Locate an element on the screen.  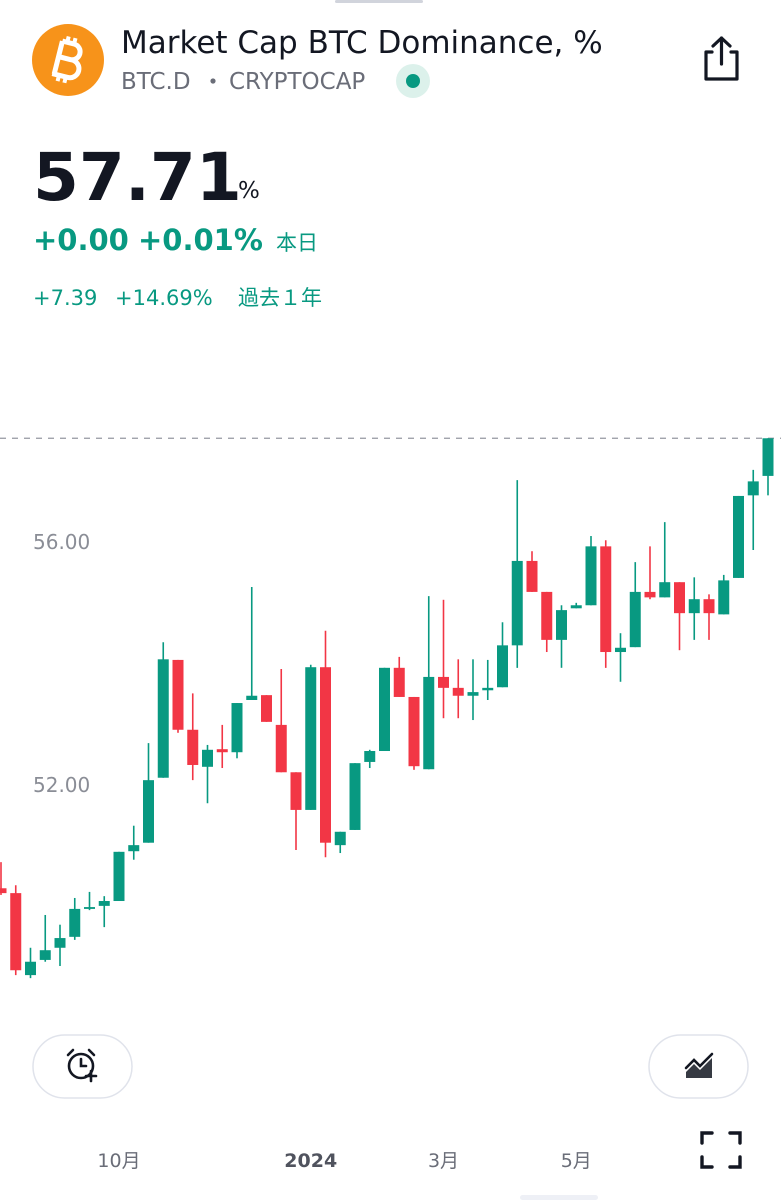
year-period: 過去１年 is located at coordinates (280, 298).